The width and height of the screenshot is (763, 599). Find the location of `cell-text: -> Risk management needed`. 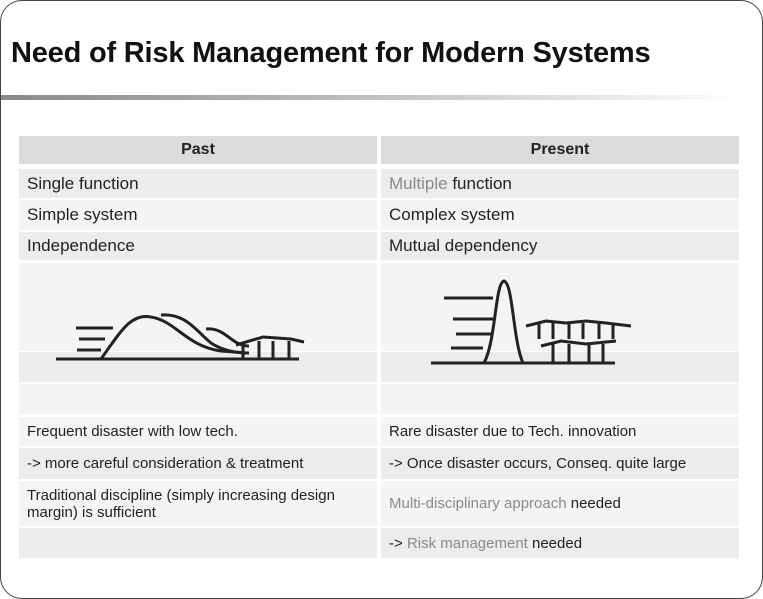

cell-text: -> Risk management needed is located at coordinates (485, 543).